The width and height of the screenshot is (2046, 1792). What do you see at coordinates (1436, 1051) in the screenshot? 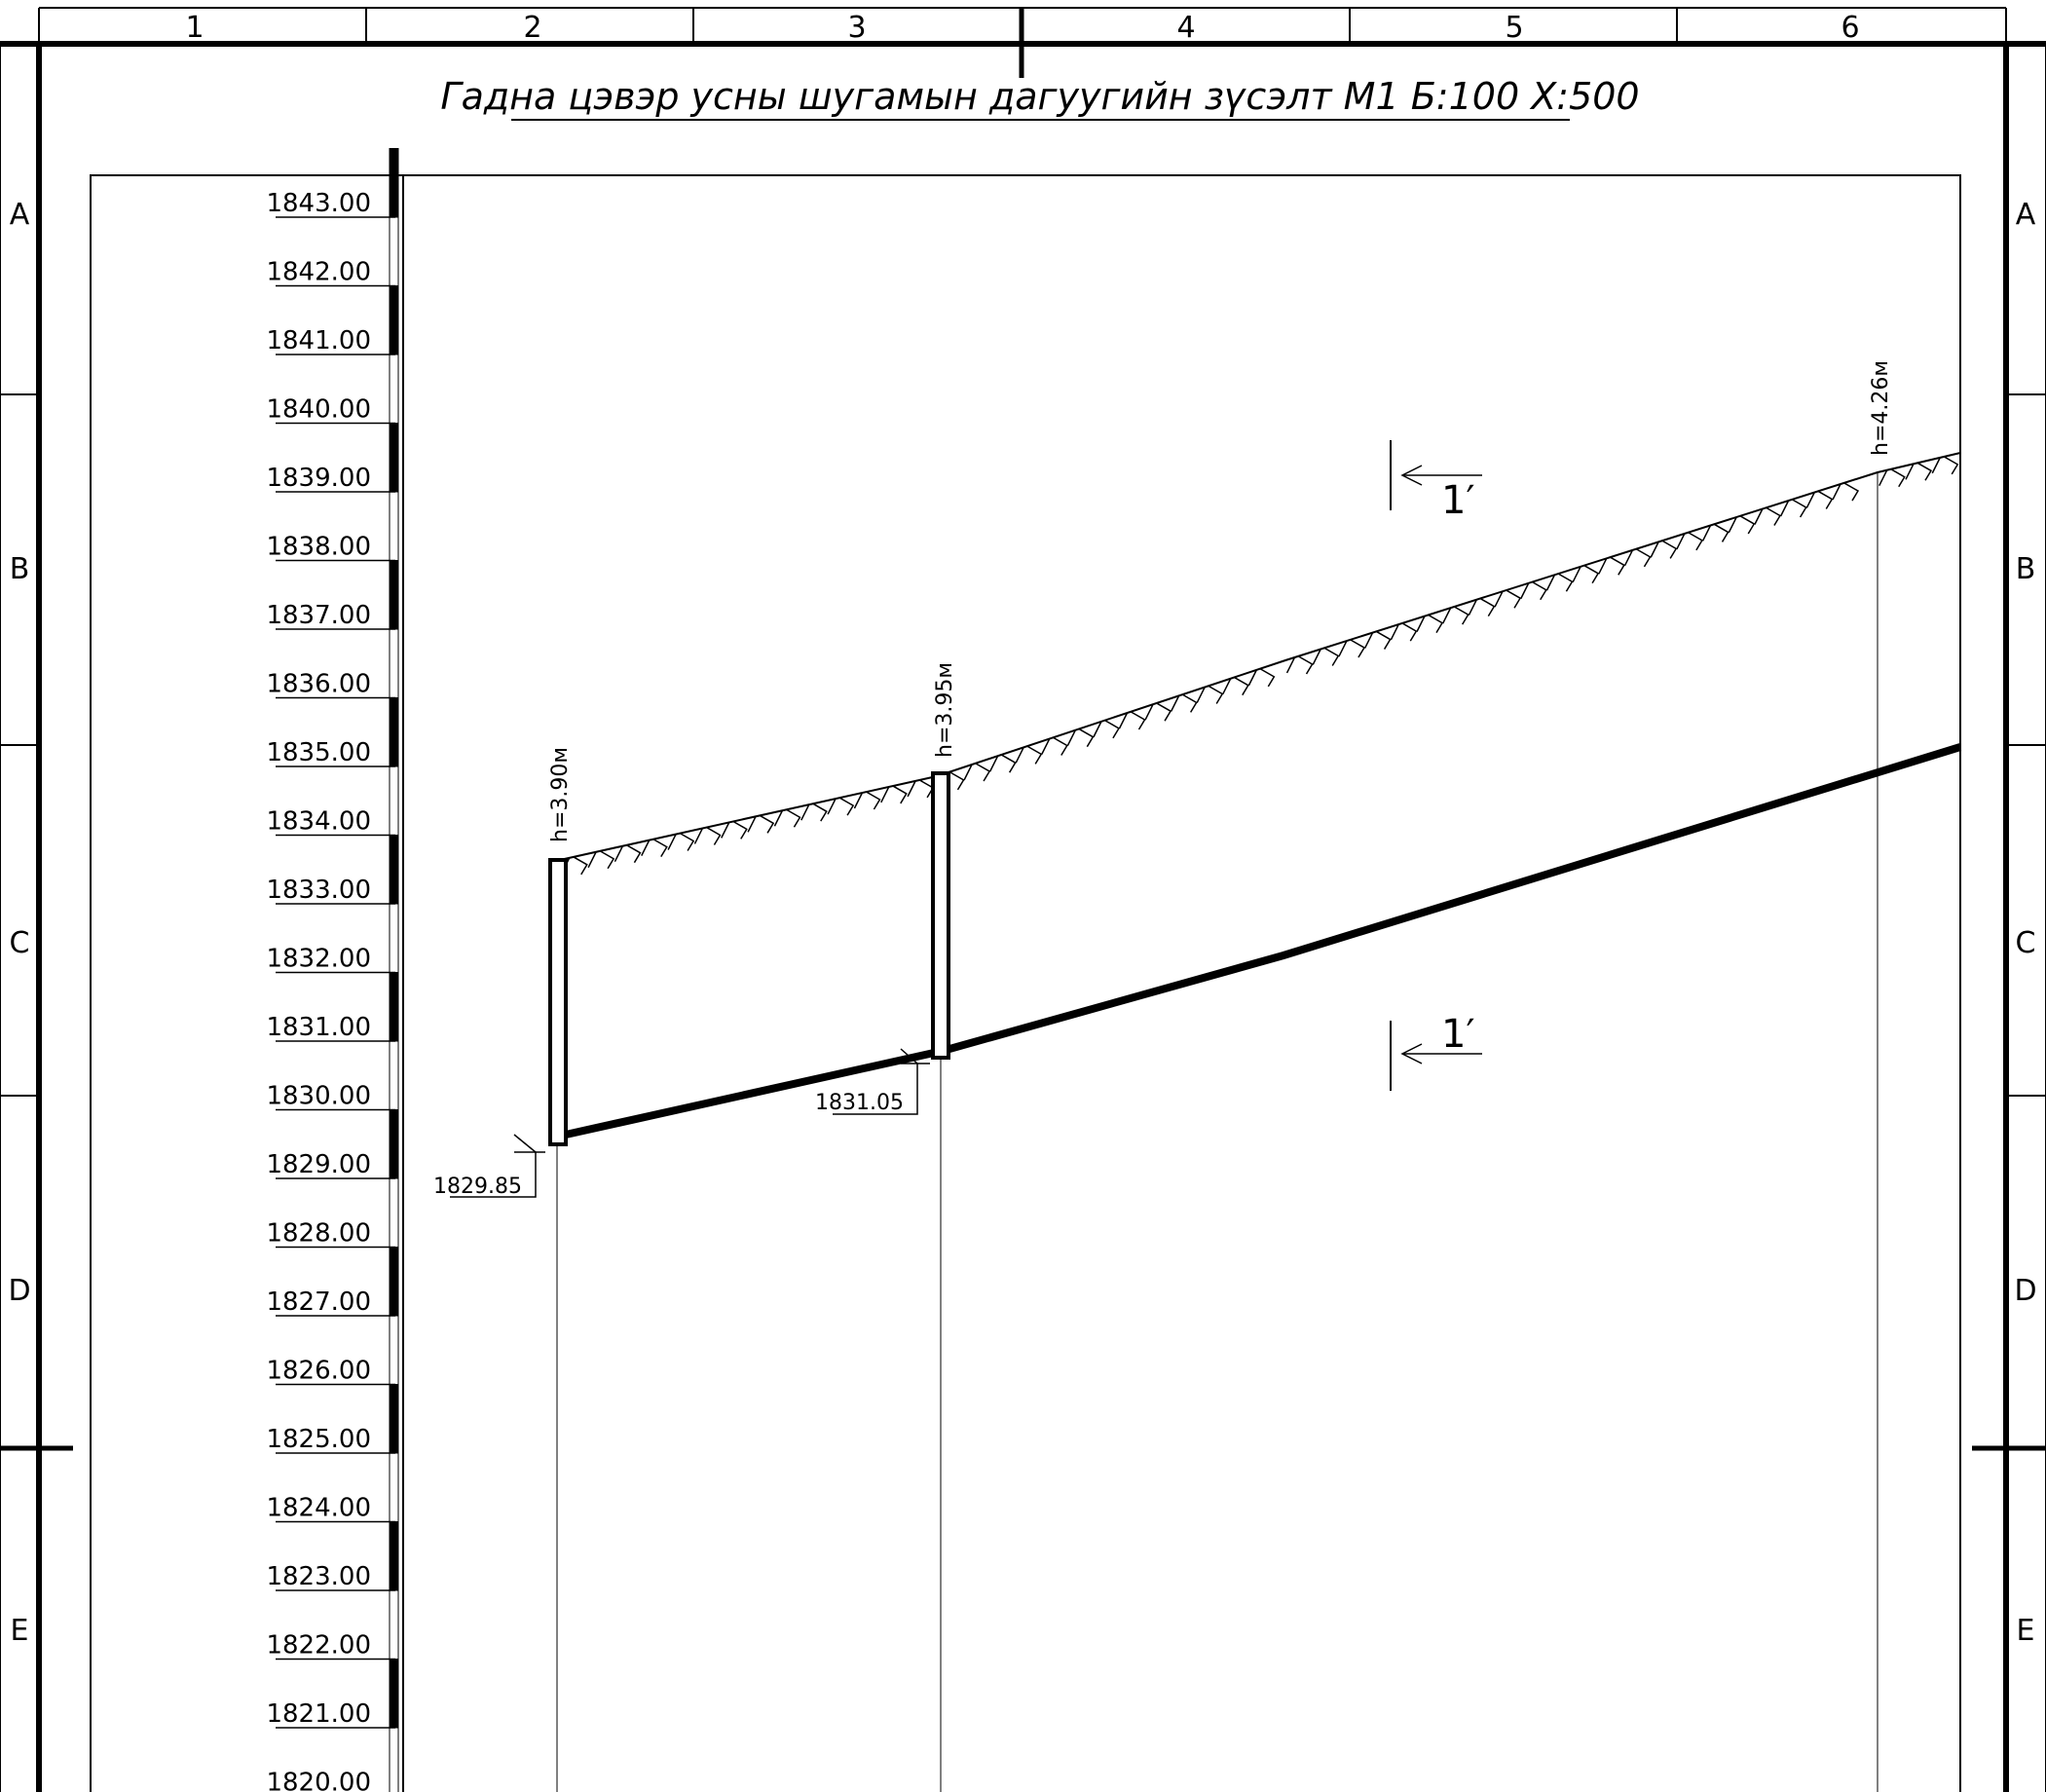
I see `section-mark-bottom: 1′` at bounding box center [1436, 1051].